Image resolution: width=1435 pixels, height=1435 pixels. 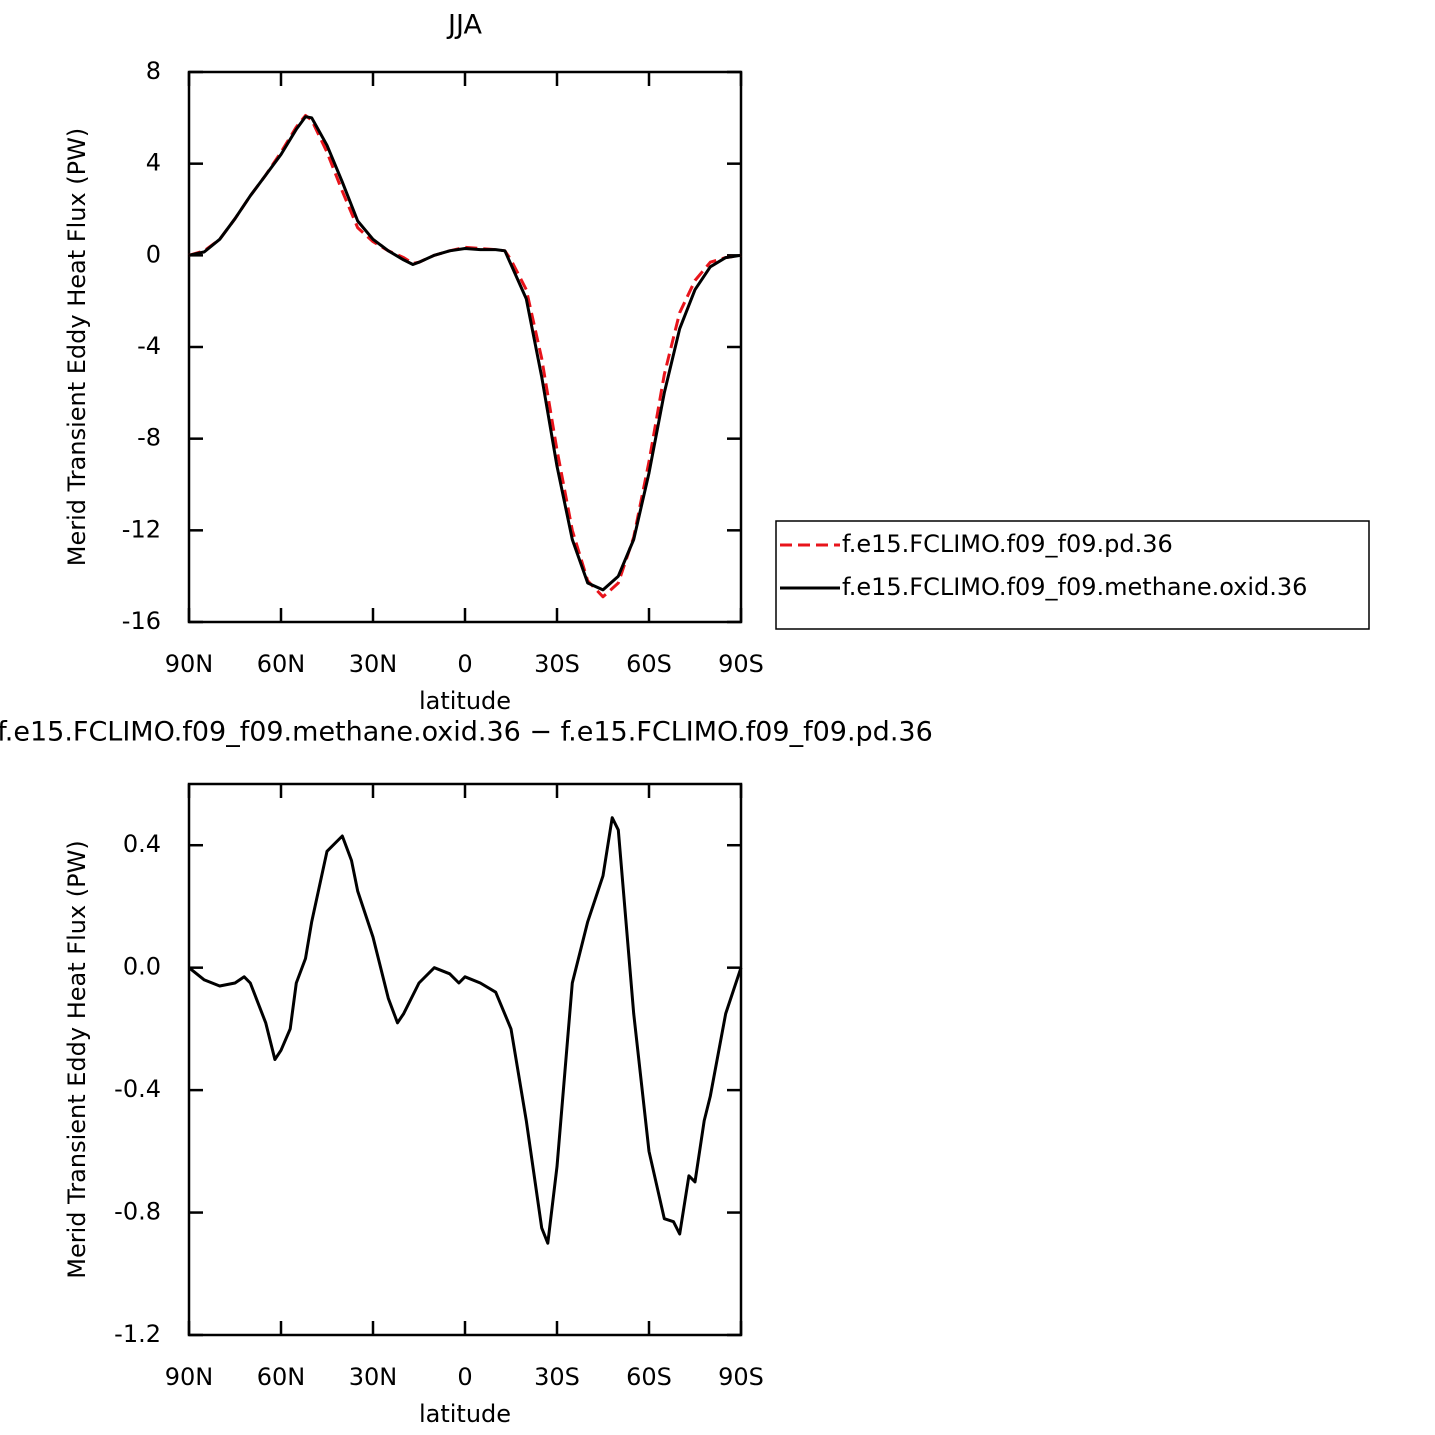 What do you see at coordinates (464, 25) in the screenshot?
I see `chart-title: JJA` at bounding box center [464, 25].